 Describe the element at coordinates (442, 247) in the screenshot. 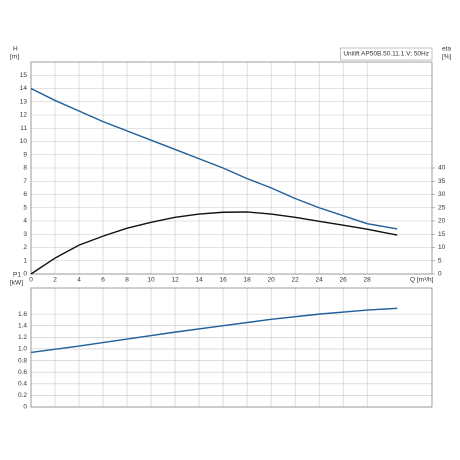

I see `y2-tick-label: 10` at that location.